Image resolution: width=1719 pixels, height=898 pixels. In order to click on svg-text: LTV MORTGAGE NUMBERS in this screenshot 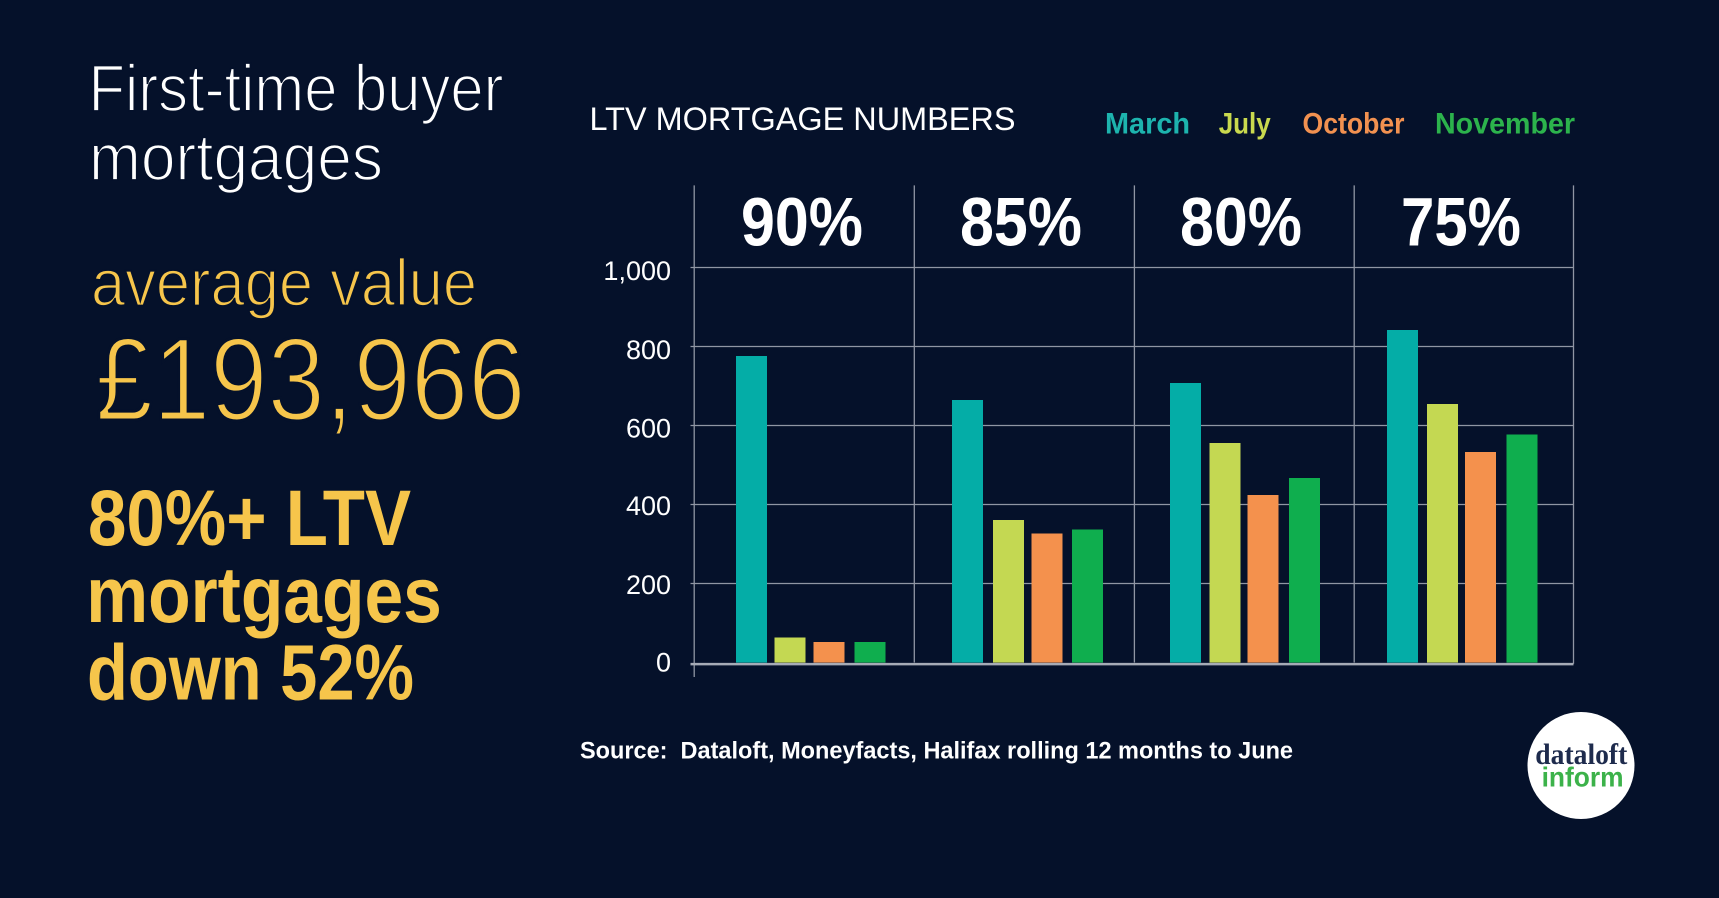, I will do `click(803, 119)`.